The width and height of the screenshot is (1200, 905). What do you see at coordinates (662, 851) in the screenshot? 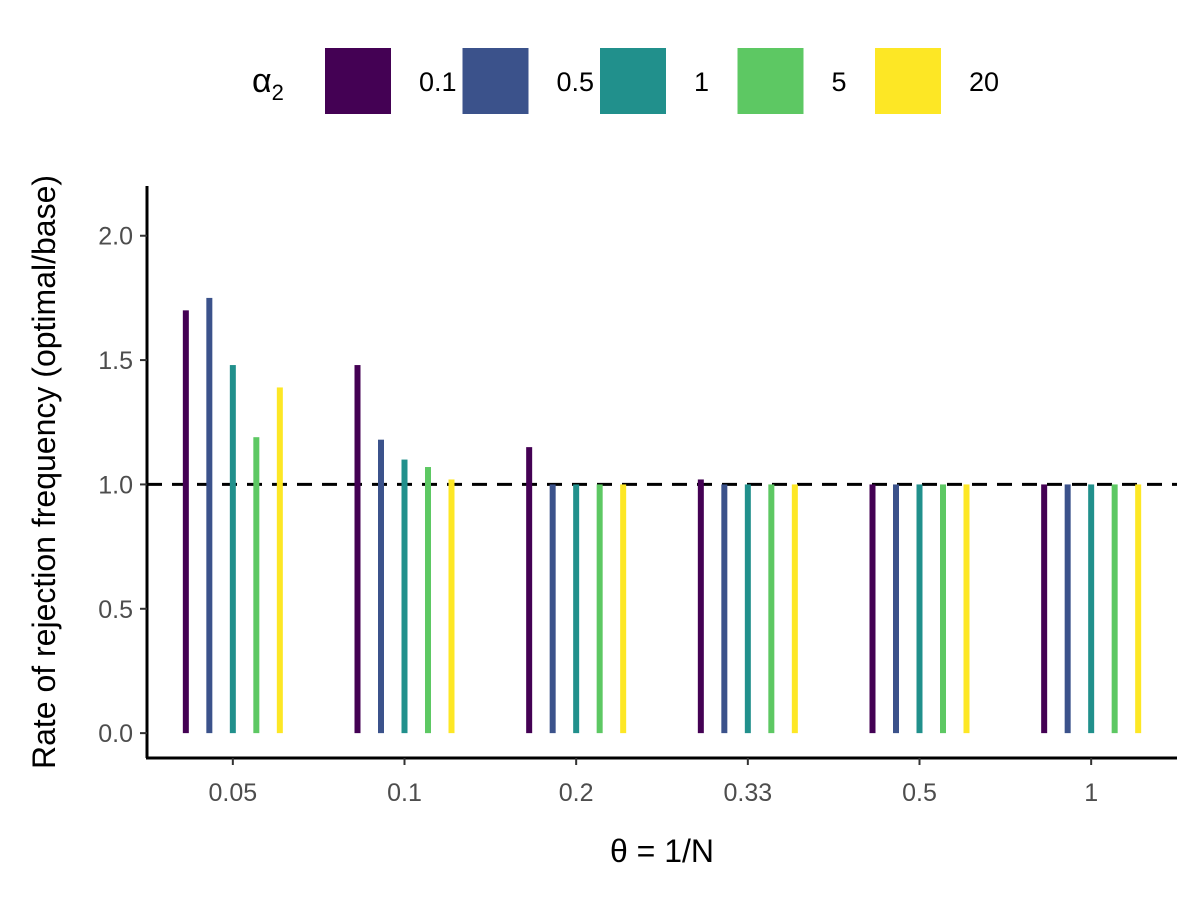
I see `x-axis-title: θ = 1/N` at bounding box center [662, 851].